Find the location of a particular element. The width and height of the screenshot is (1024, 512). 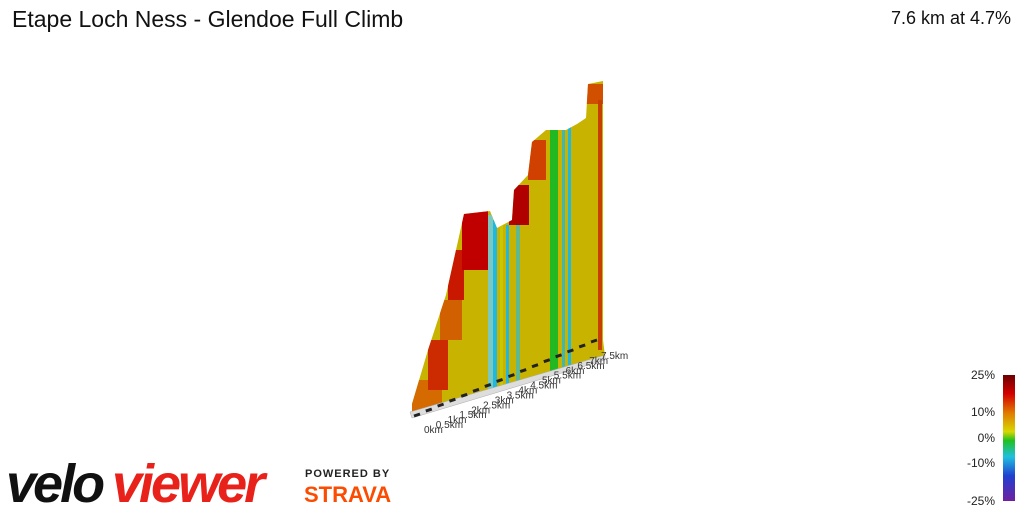

gradient-scale is located at coordinates (1009, 438).